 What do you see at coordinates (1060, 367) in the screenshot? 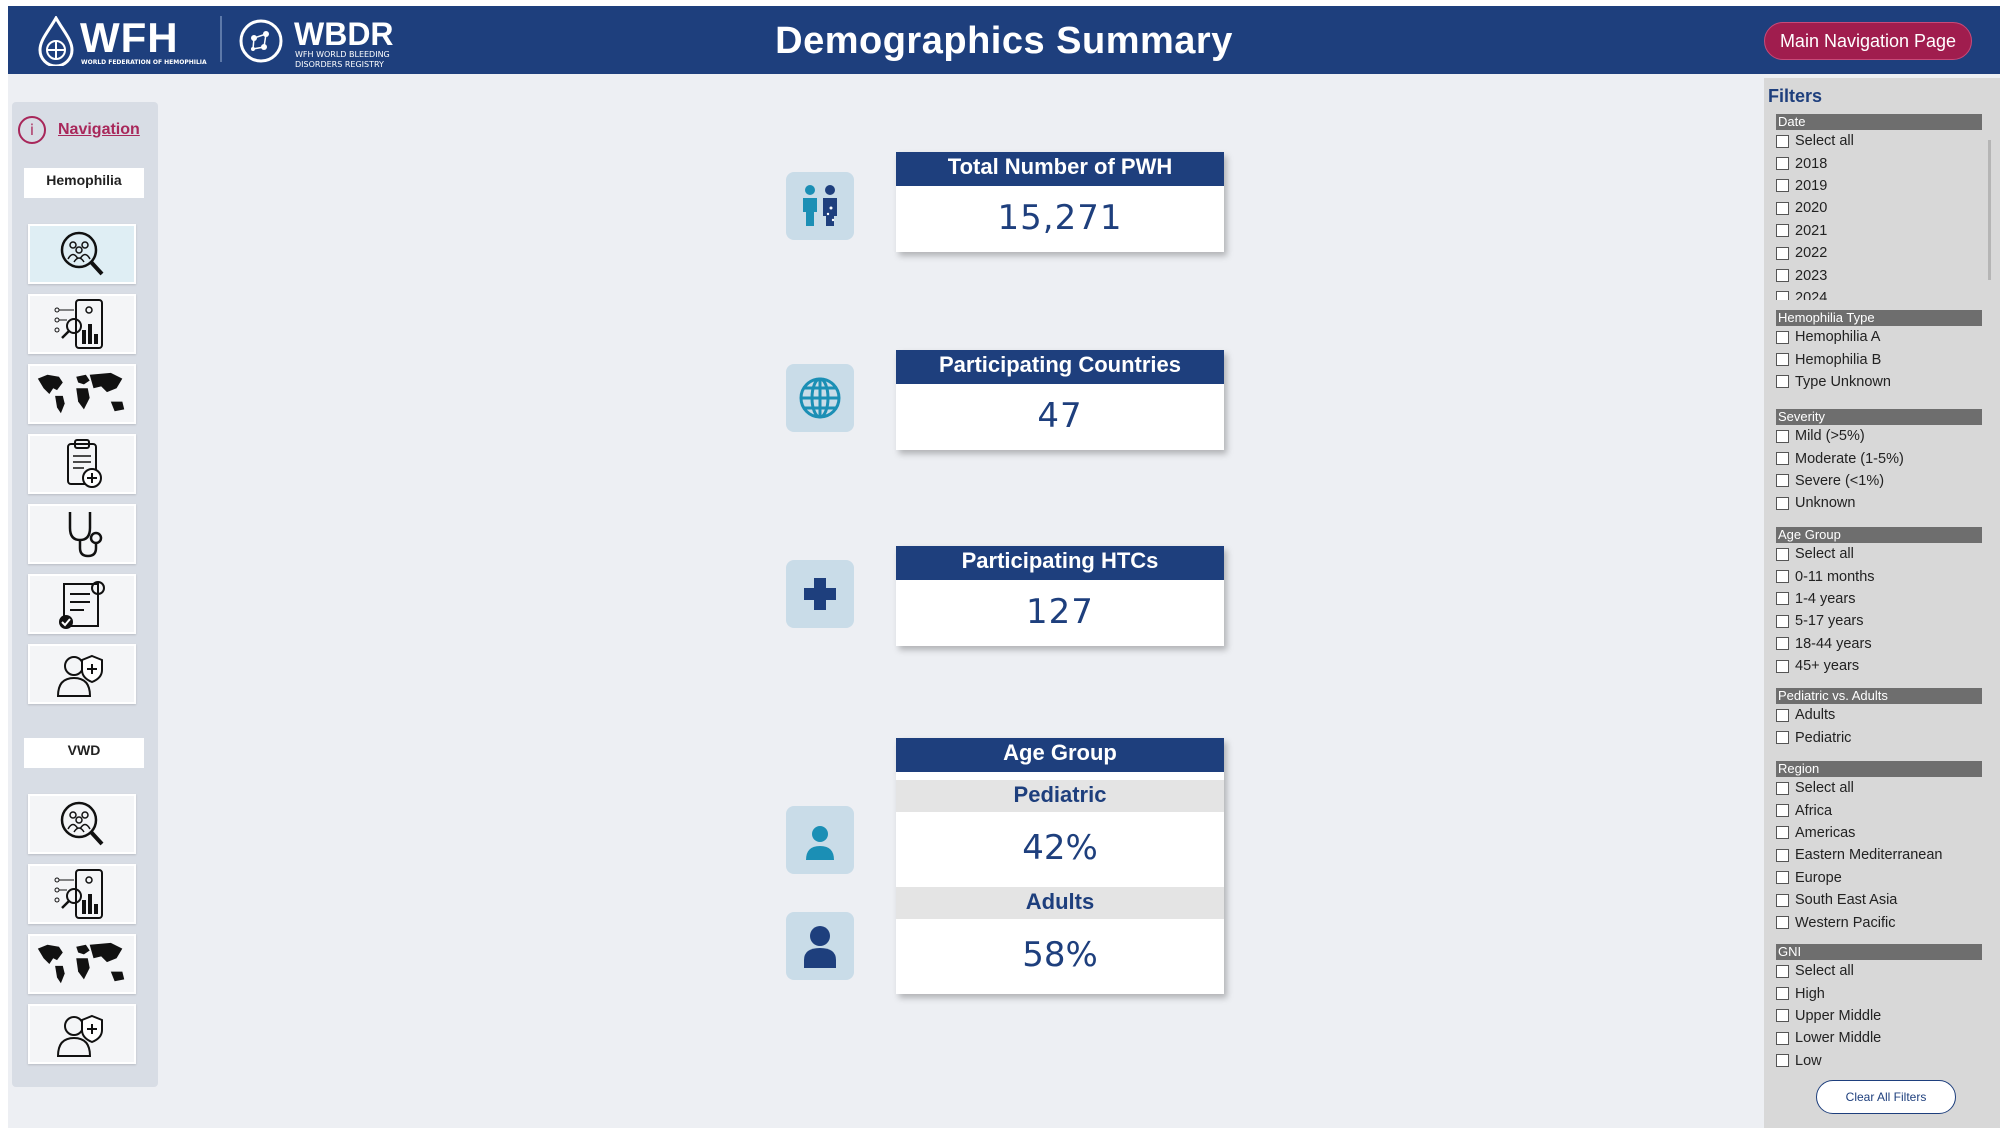
I see `participating-countries-label: Participating Countries` at bounding box center [1060, 367].